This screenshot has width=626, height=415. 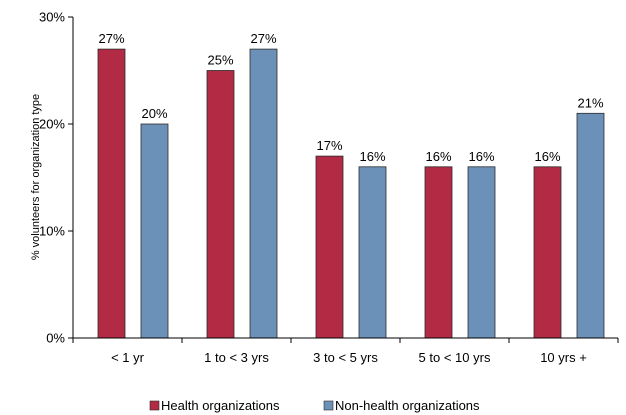 I want to click on category-label: < 1 yr, so click(x=128, y=357).